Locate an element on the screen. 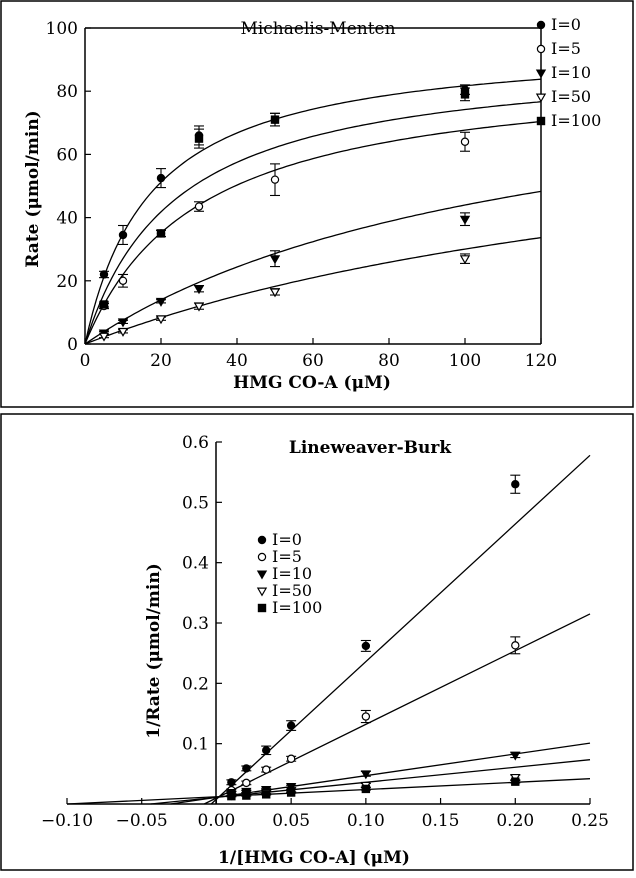  lb-y-axis-title: 1/Rate (μmol/min) is located at coordinates (154, 651).